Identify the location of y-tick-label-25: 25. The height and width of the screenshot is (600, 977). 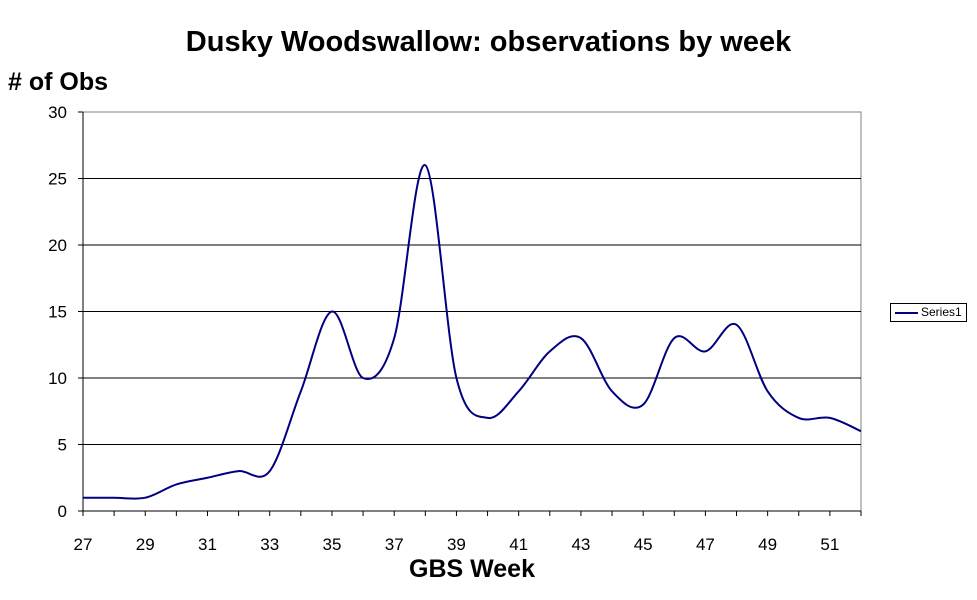
(57, 179).